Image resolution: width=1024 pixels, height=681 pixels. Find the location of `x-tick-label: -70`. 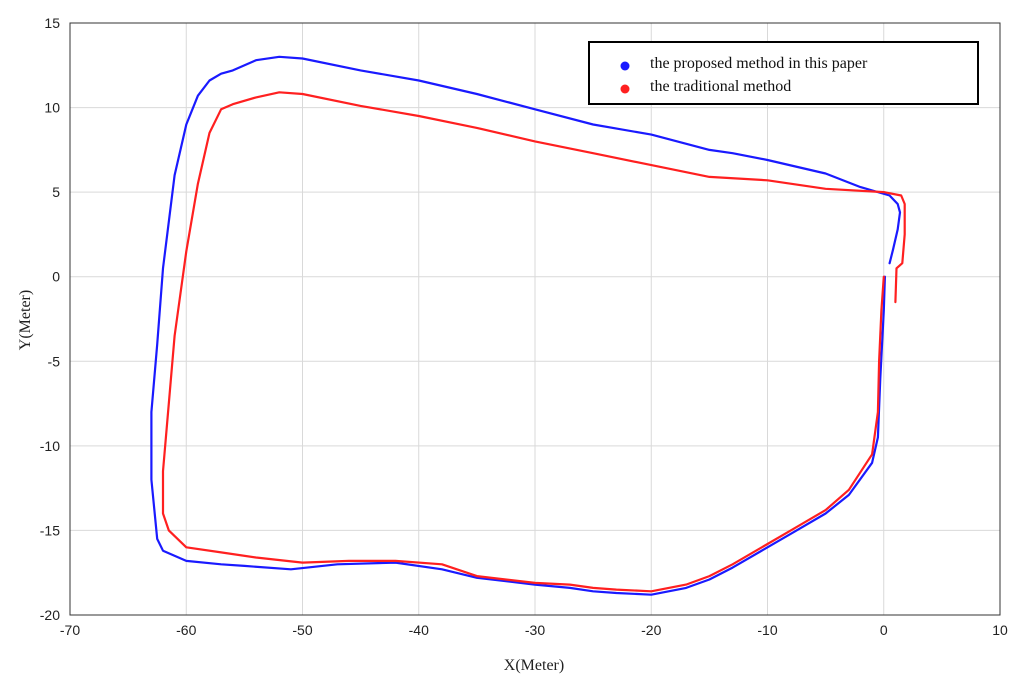

x-tick-label: -70 is located at coordinates (70, 630).